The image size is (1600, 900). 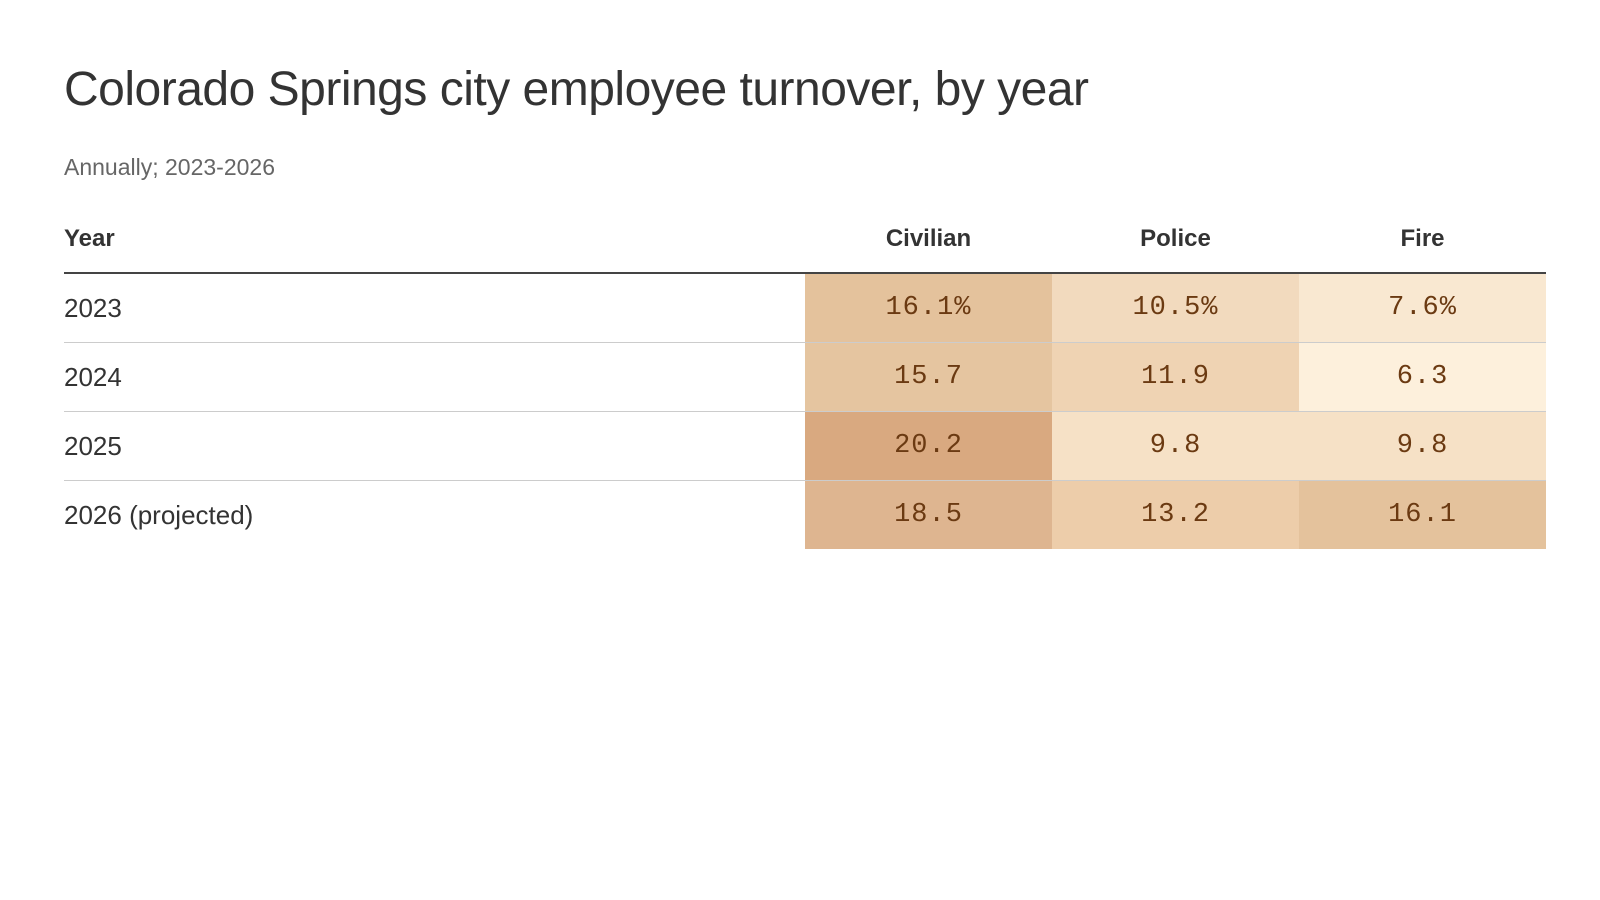 What do you see at coordinates (928, 240) in the screenshot?
I see `column-header-civilian: Civilian` at bounding box center [928, 240].